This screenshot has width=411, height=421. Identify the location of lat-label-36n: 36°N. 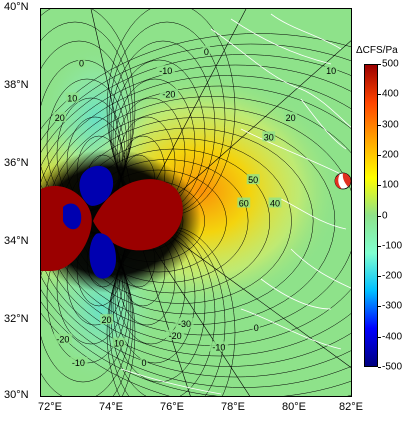
(16, 163).